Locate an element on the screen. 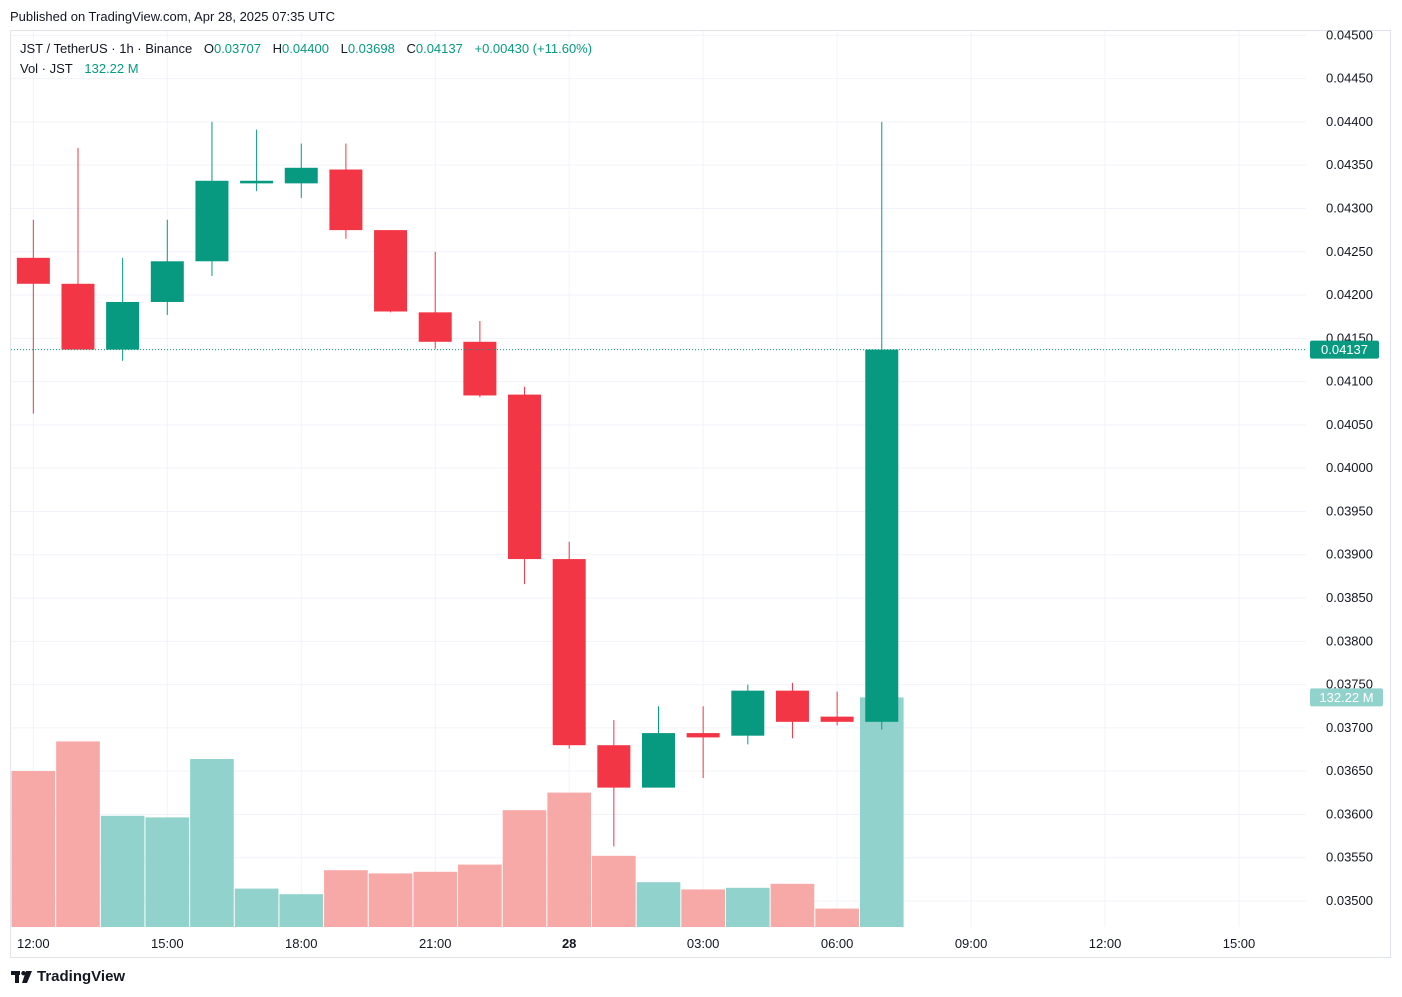 This screenshot has width=1402, height=997. time-tick-label: 21:00 is located at coordinates (435, 943).